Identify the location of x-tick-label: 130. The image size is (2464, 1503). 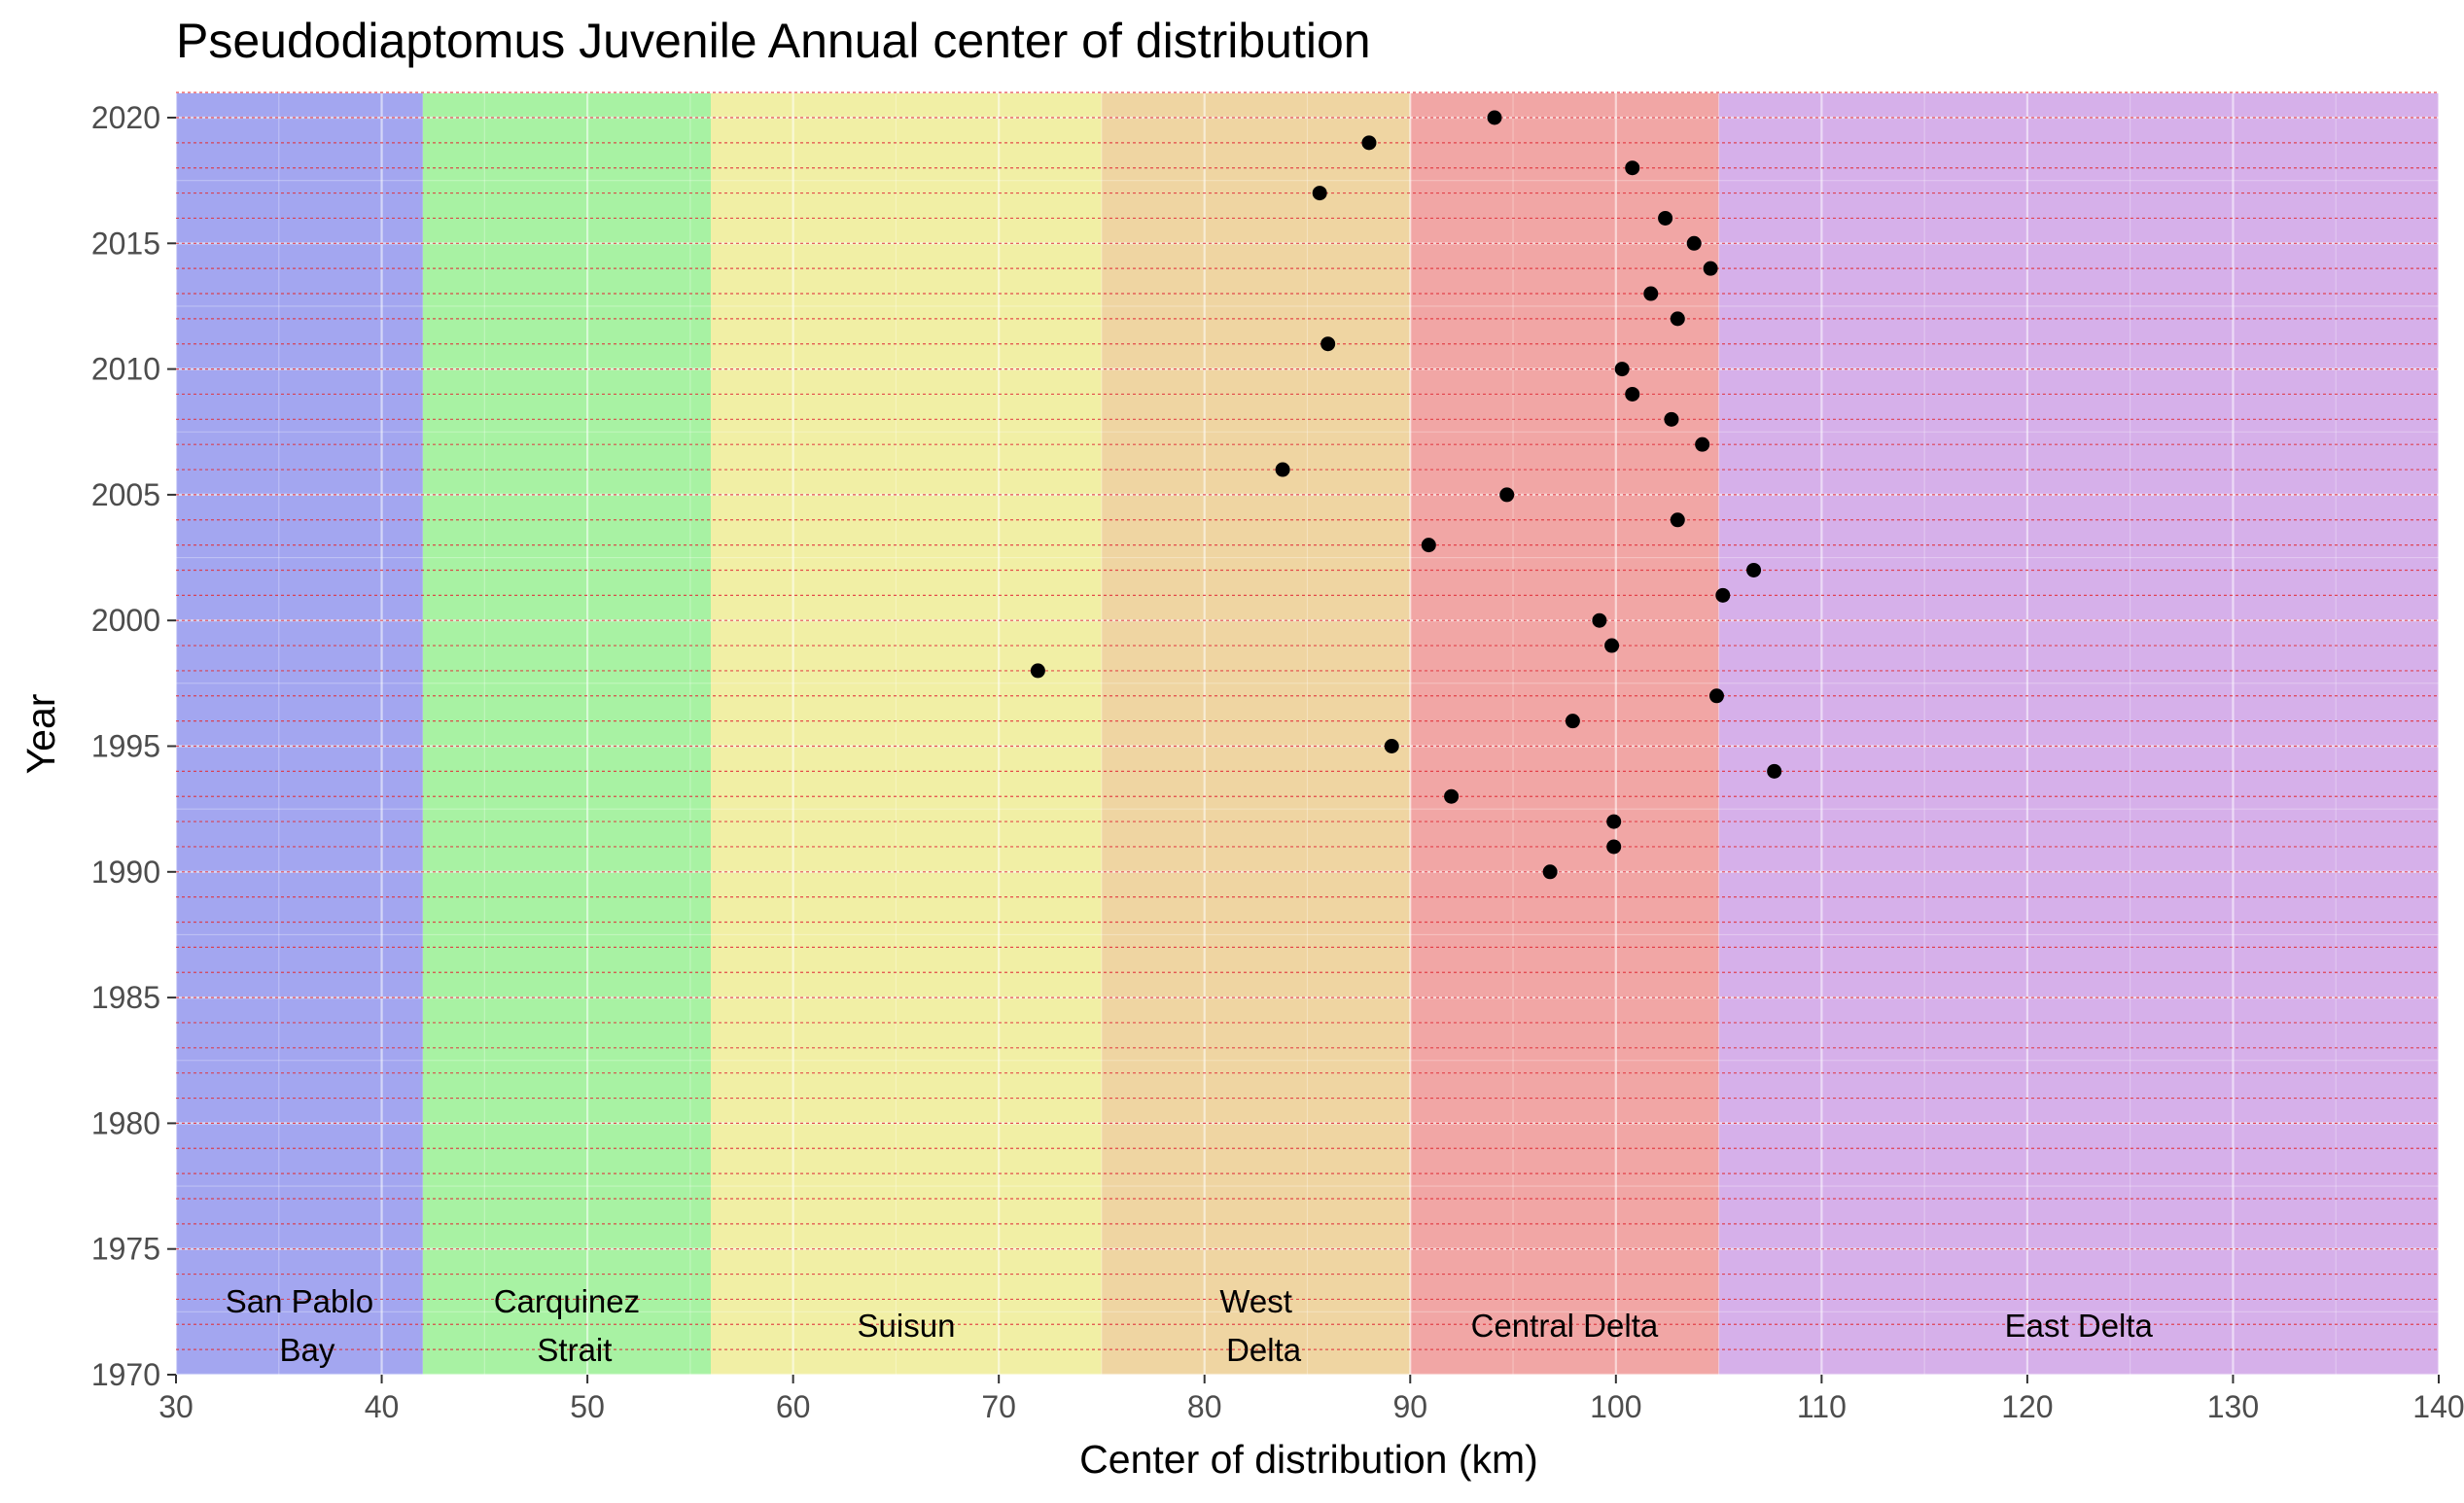
(2233, 1406).